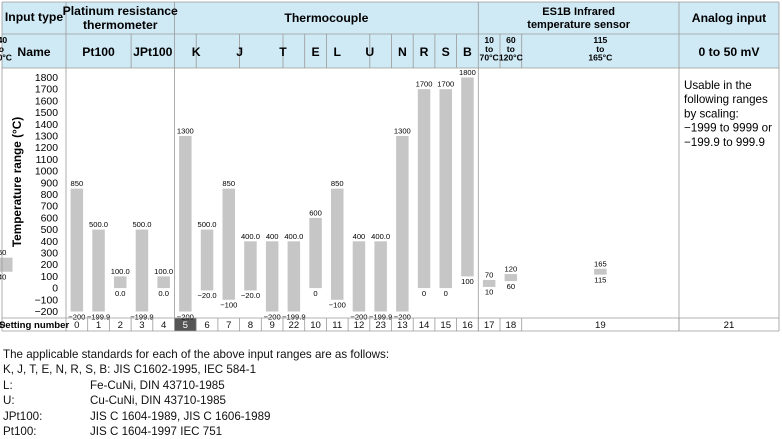 This screenshot has height=439, width=782. I want to click on analog-name-label: 0 to 50 mV, so click(730, 52).